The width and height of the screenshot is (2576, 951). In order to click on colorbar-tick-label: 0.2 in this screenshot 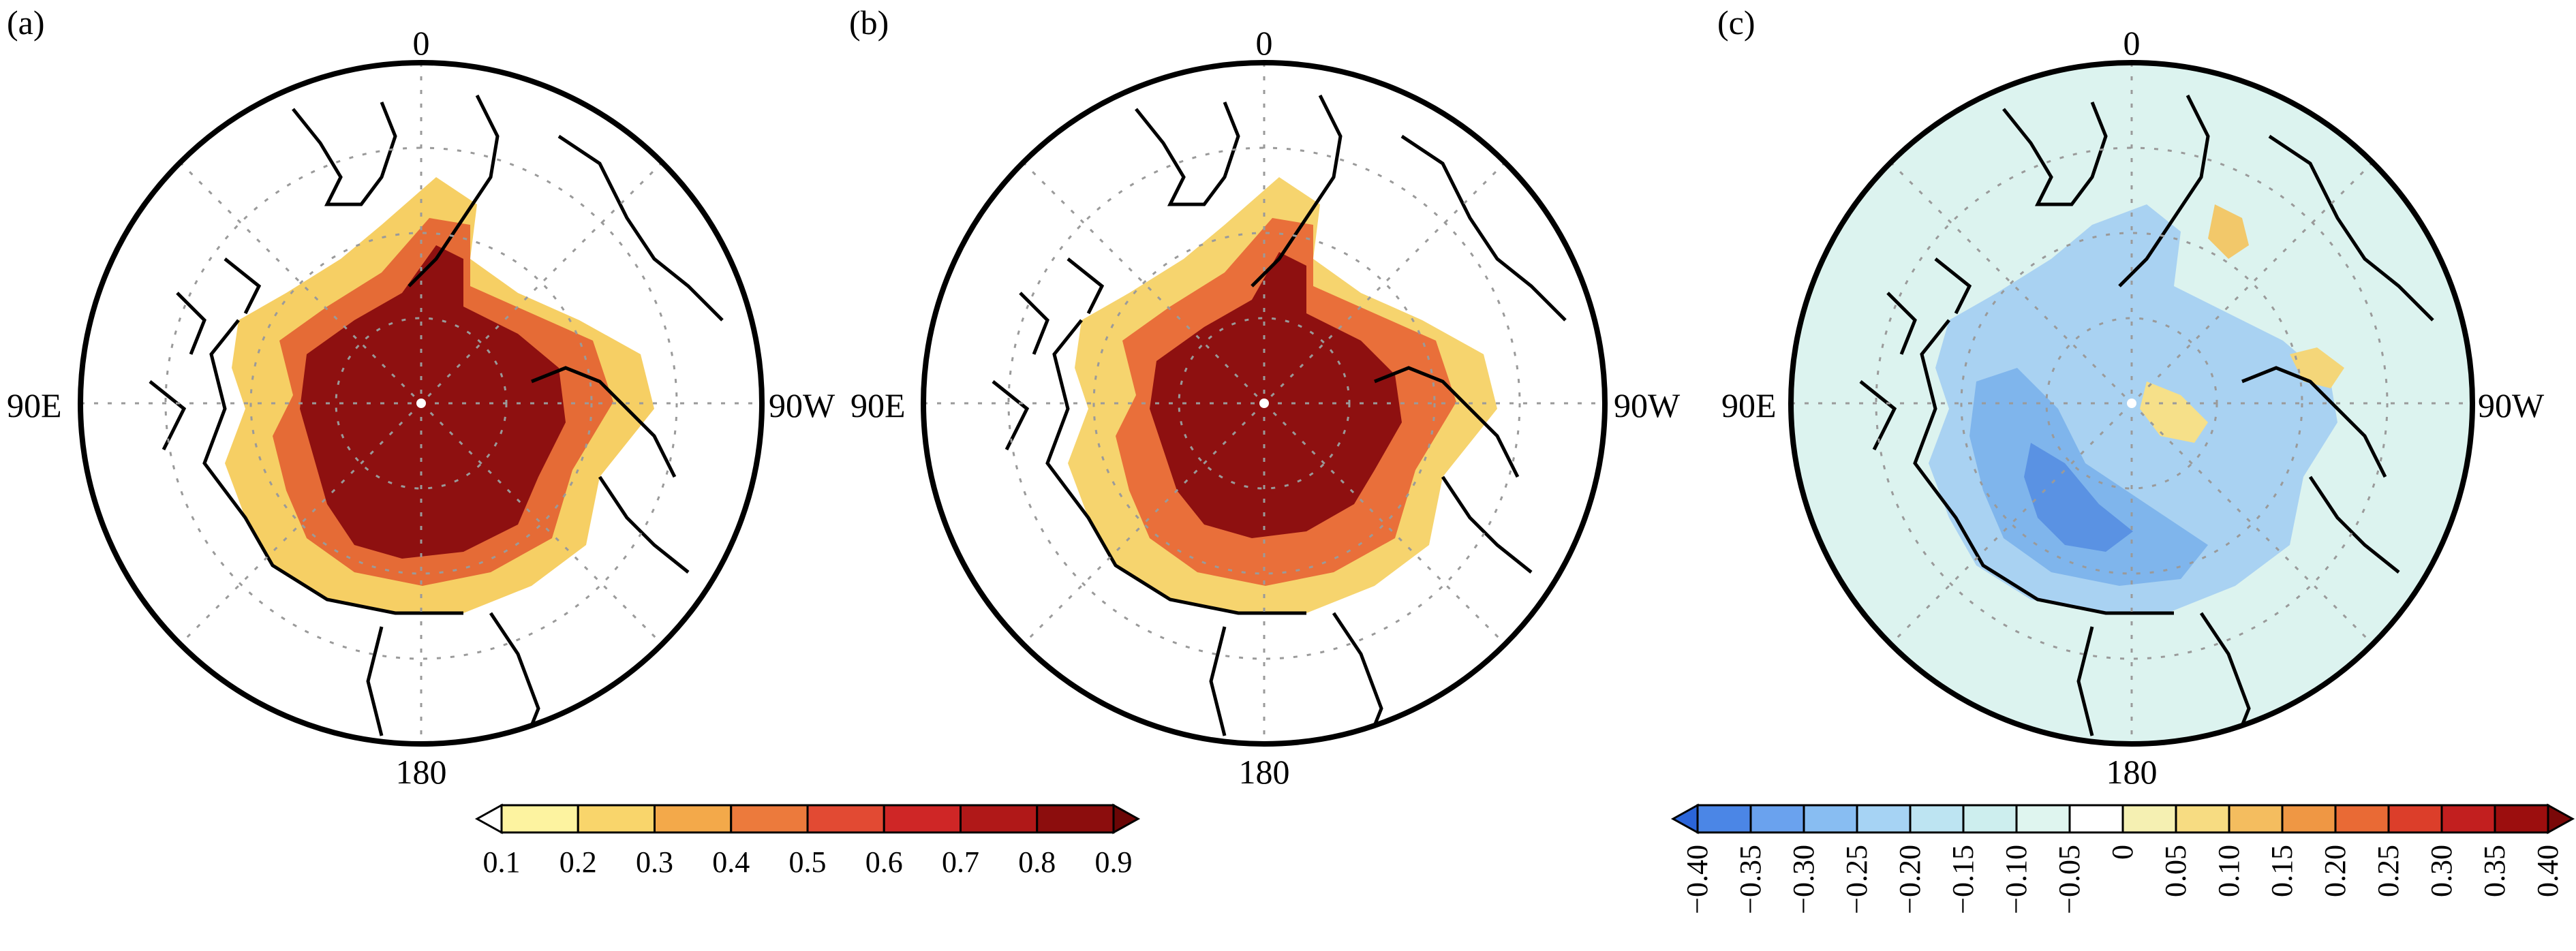, I will do `click(578, 862)`.